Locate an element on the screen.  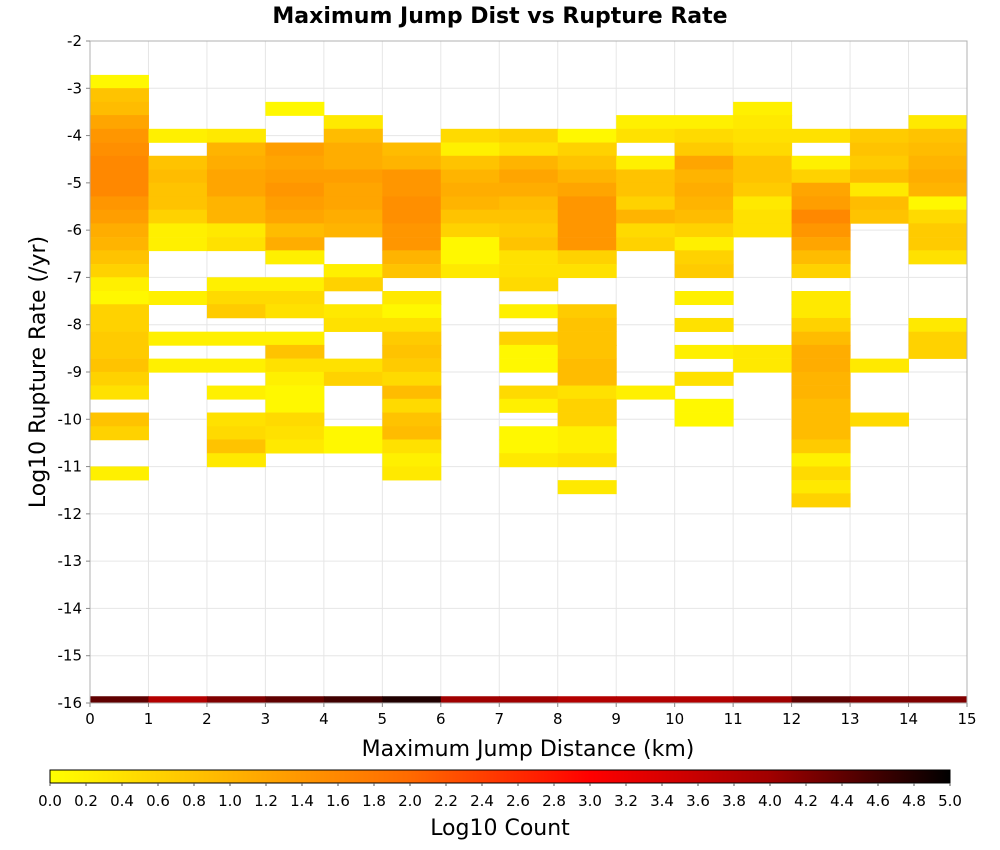
colorbar-tick-label: 3.6 is located at coordinates (698, 801).